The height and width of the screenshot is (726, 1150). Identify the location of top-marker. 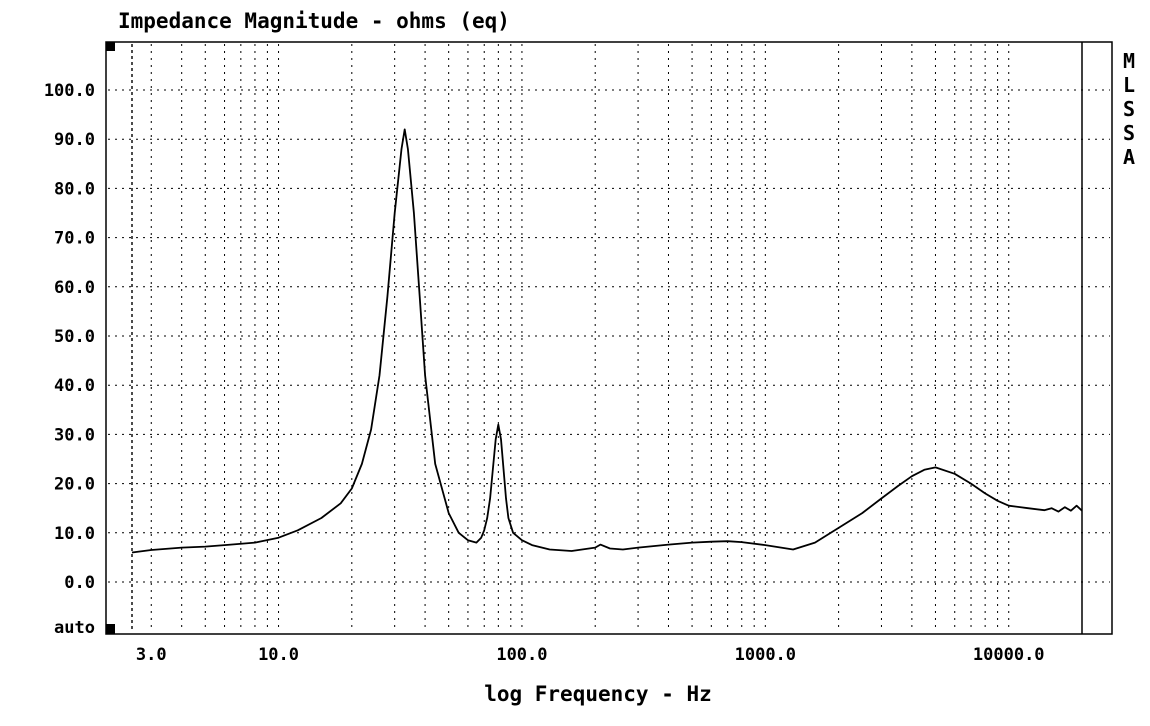
(110, 46).